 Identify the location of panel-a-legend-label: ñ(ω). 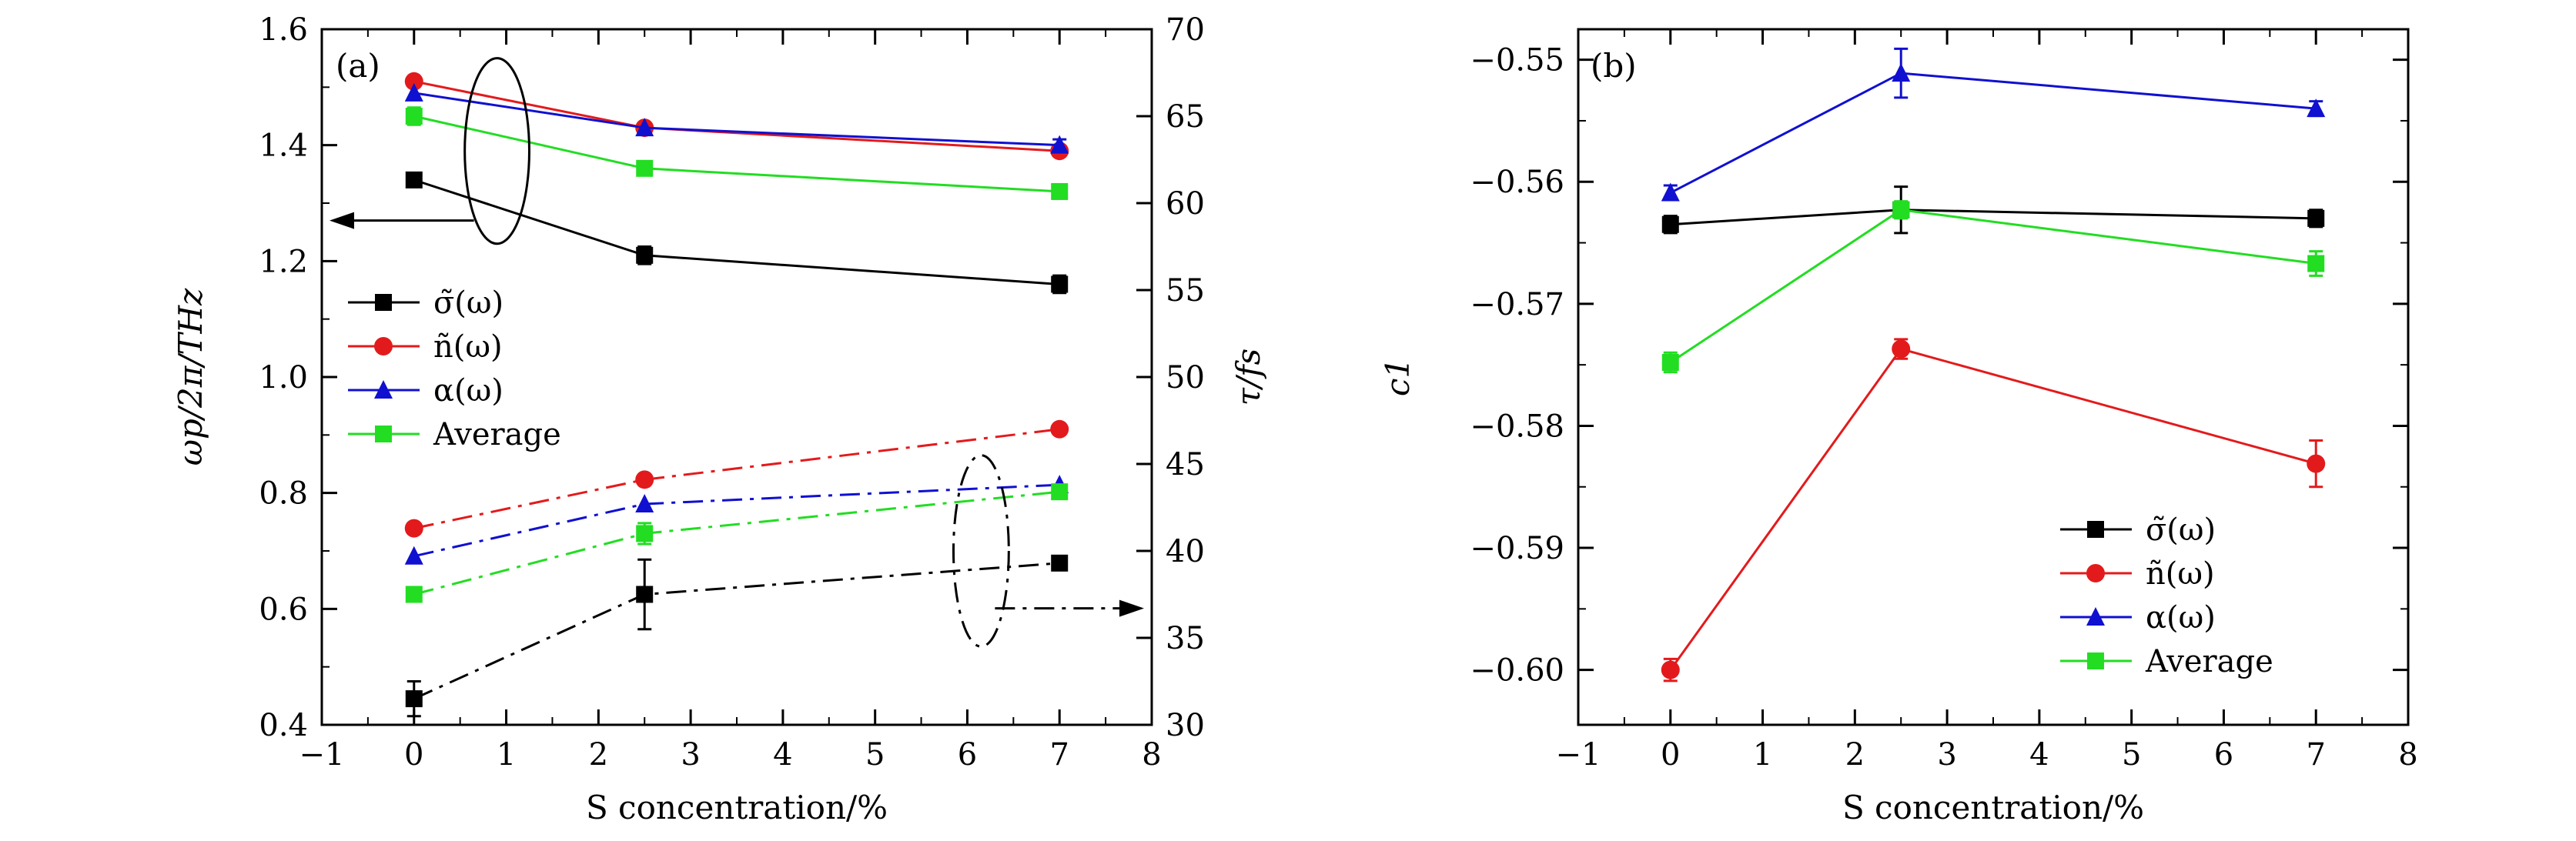
(468, 347).